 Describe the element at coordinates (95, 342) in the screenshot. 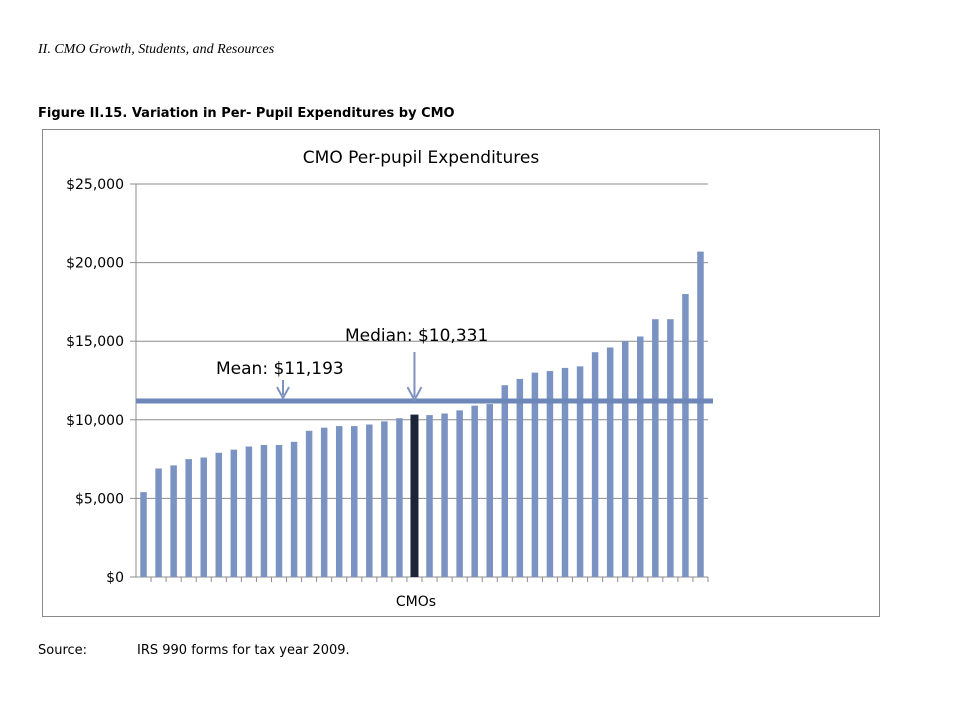

I see `y-tick-label: $15,000` at that location.